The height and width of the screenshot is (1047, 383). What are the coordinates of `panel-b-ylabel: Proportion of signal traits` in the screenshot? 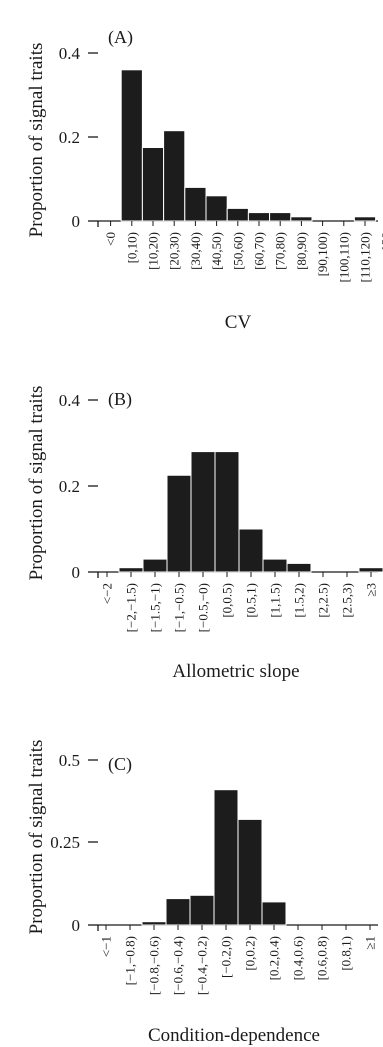 It's located at (36, 483).